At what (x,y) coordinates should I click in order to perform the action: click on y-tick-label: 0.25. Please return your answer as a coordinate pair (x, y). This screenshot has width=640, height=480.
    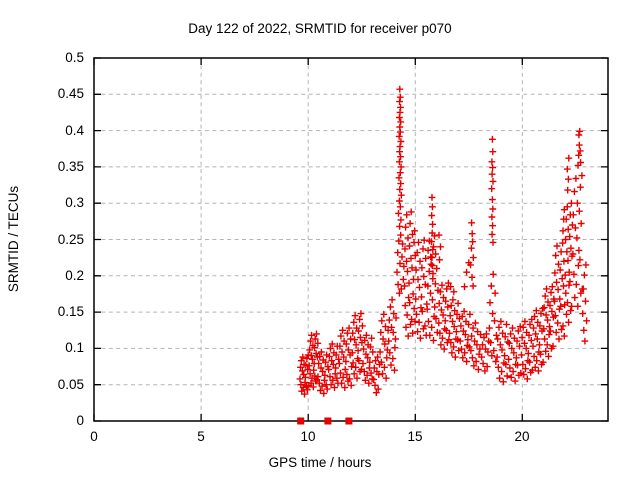
    Looking at the image, I should click on (70, 239).